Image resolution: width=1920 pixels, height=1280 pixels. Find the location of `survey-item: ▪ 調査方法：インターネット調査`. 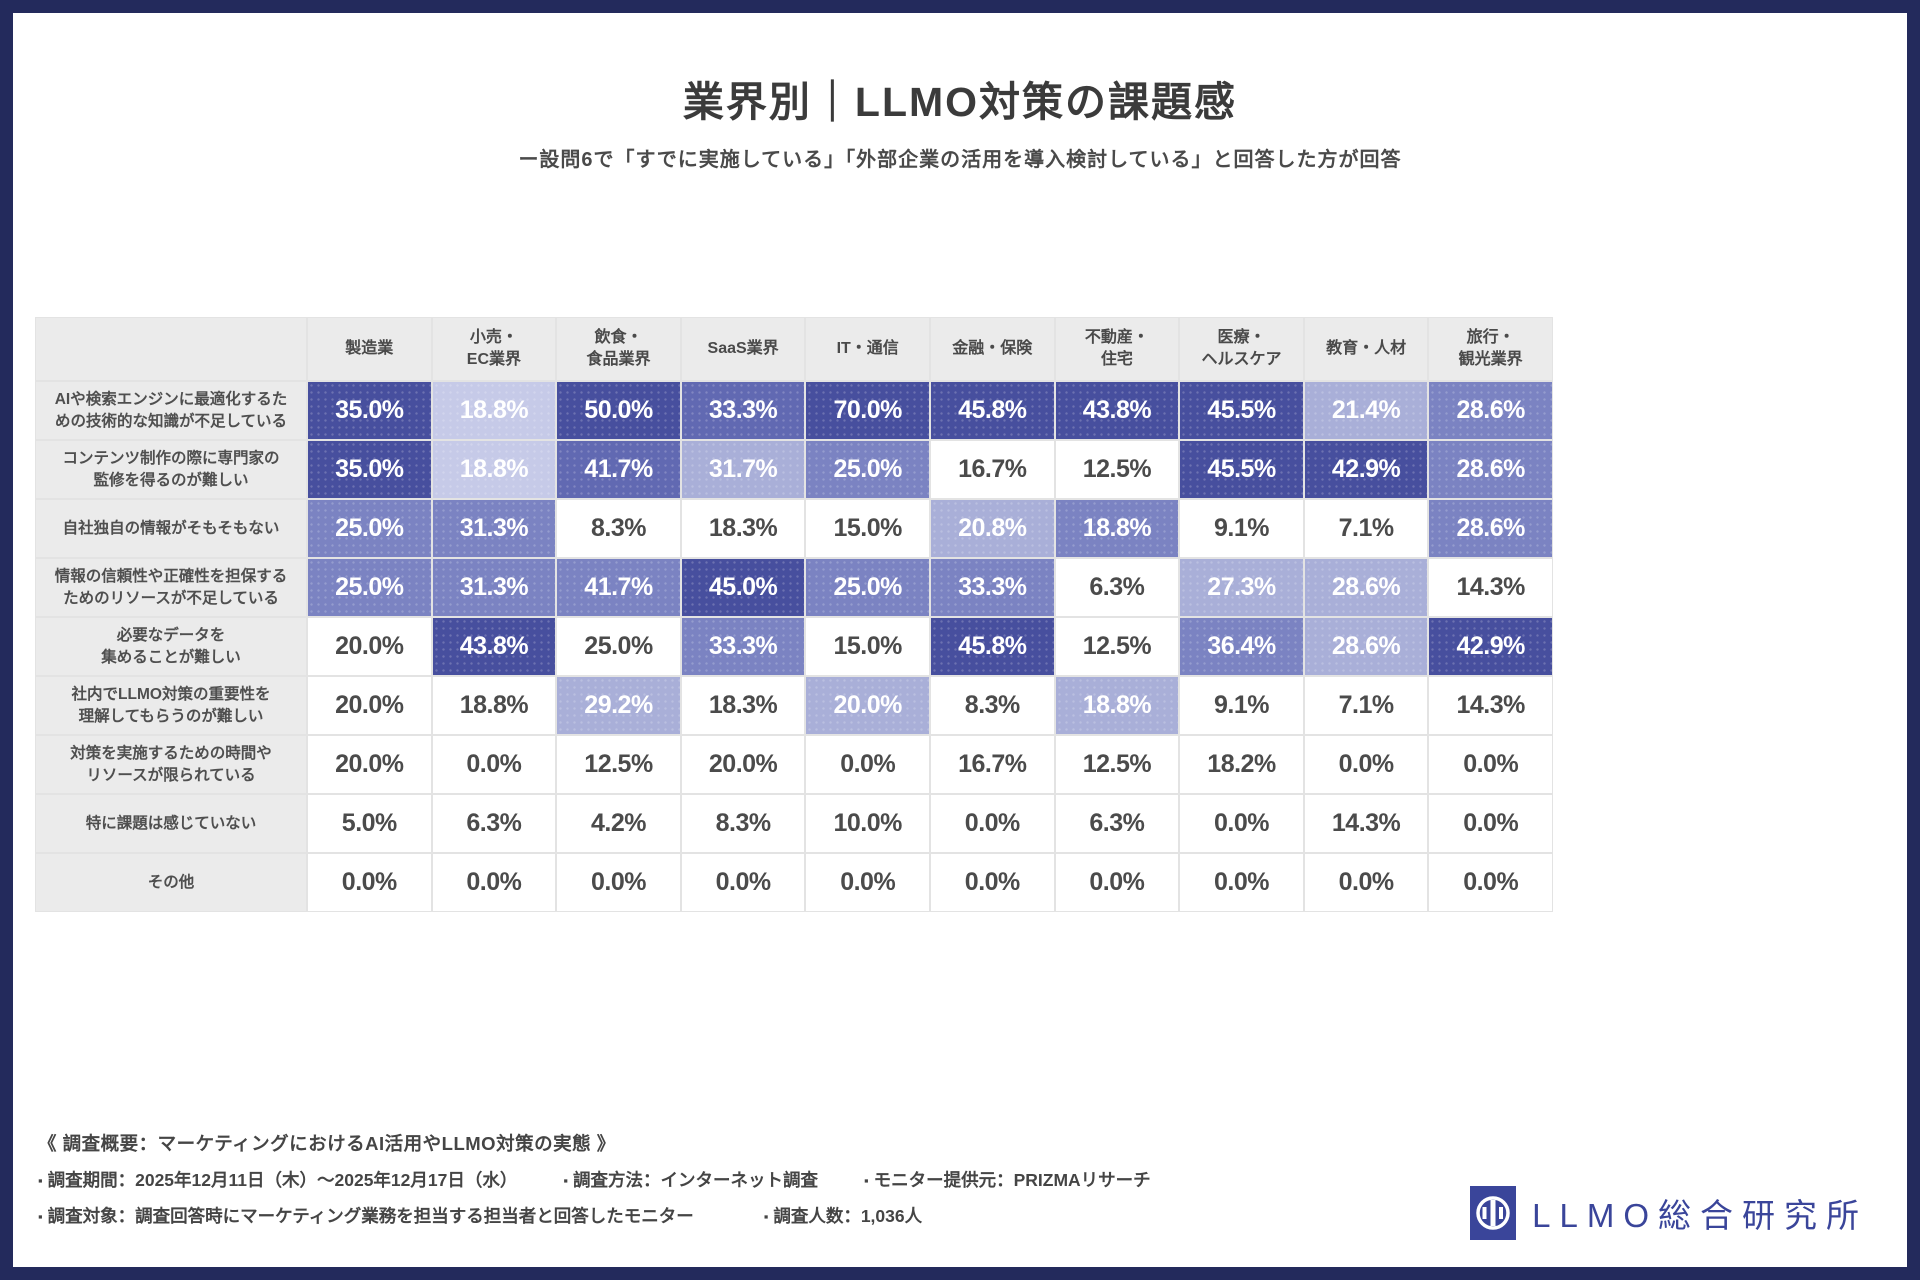

survey-item: ▪ 調査方法：インターネット調査 is located at coordinates (690, 1179).